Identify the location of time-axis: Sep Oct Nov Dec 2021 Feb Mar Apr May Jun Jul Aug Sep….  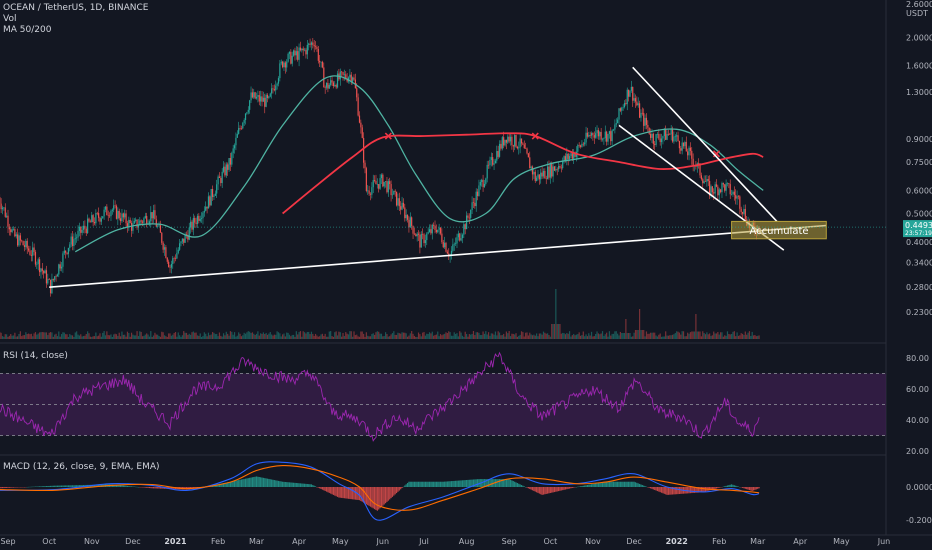
(445, 541).